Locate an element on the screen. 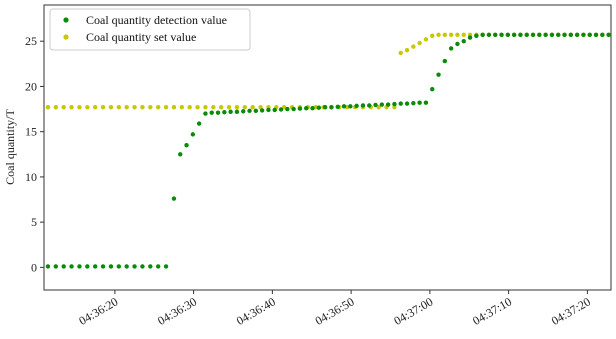  y-axis: 0 5 10 15 20 25 is located at coordinates (34, 154).